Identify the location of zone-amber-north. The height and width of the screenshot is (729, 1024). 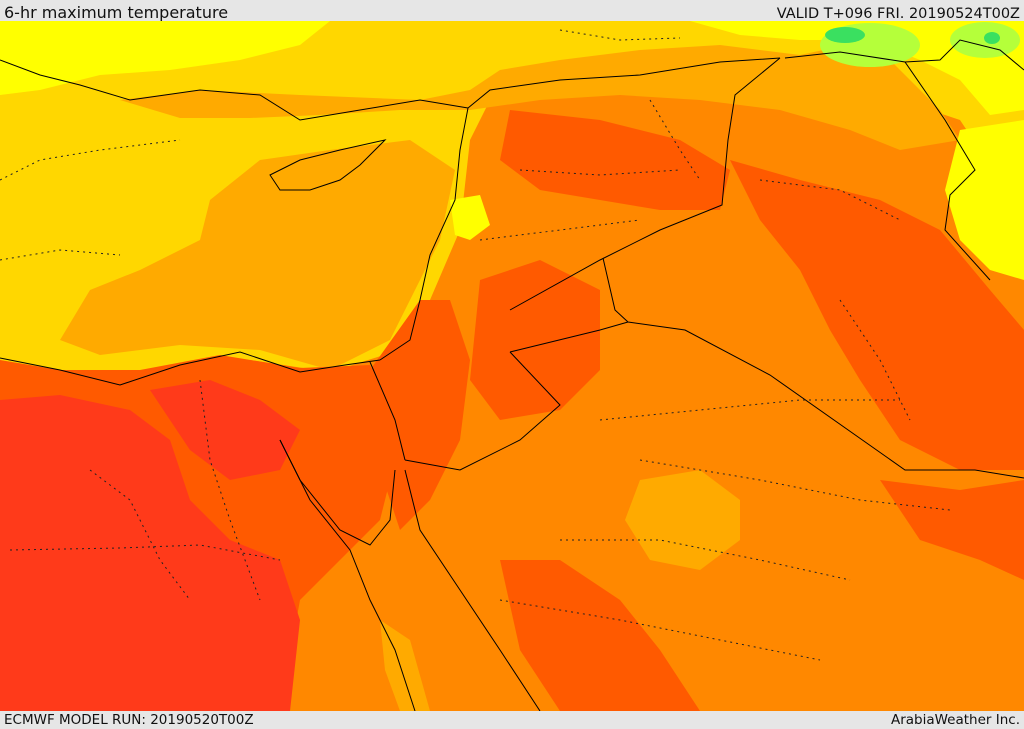
(540, 95).